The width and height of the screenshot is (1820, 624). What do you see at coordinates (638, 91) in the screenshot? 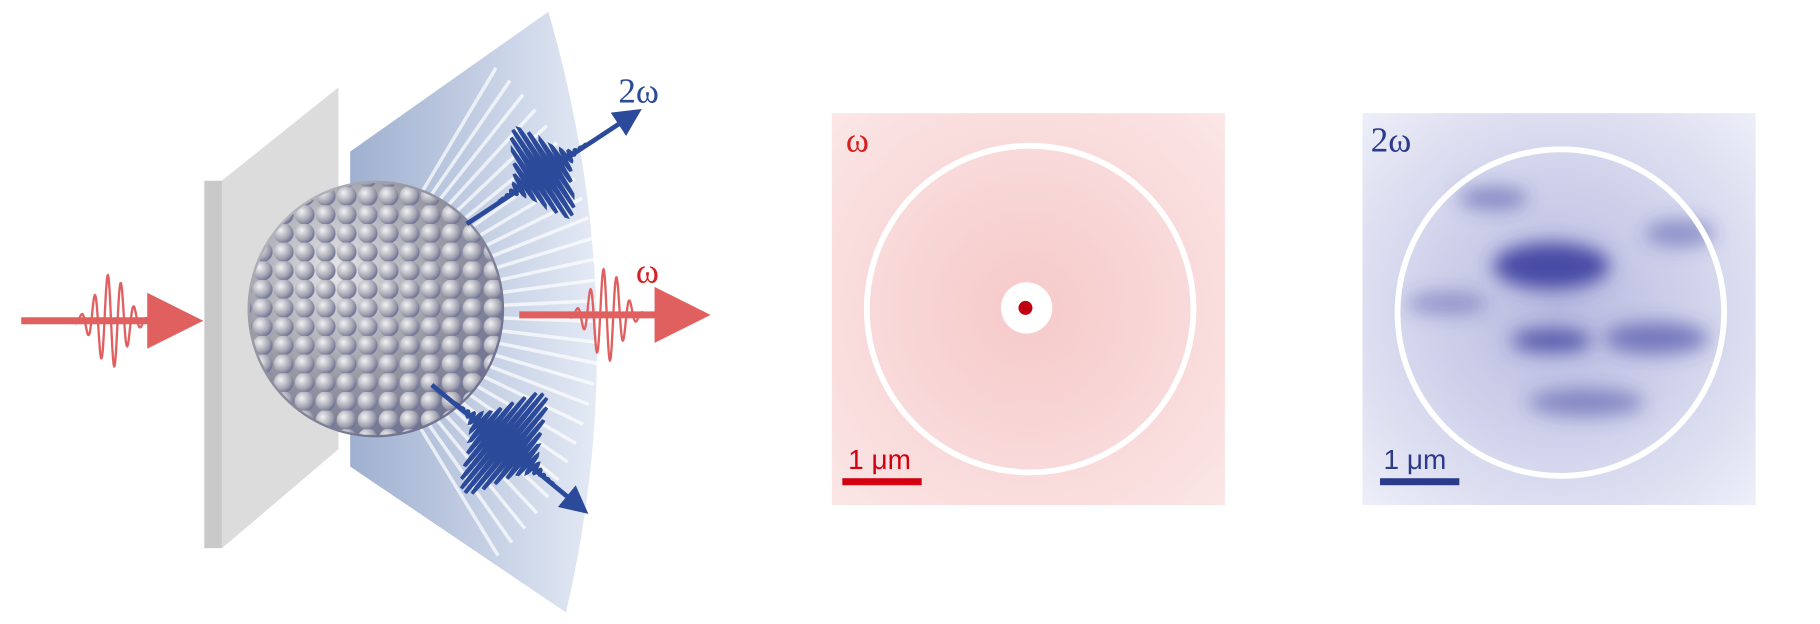
I see `label-2w: 2ω` at bounding box center [638, 91].